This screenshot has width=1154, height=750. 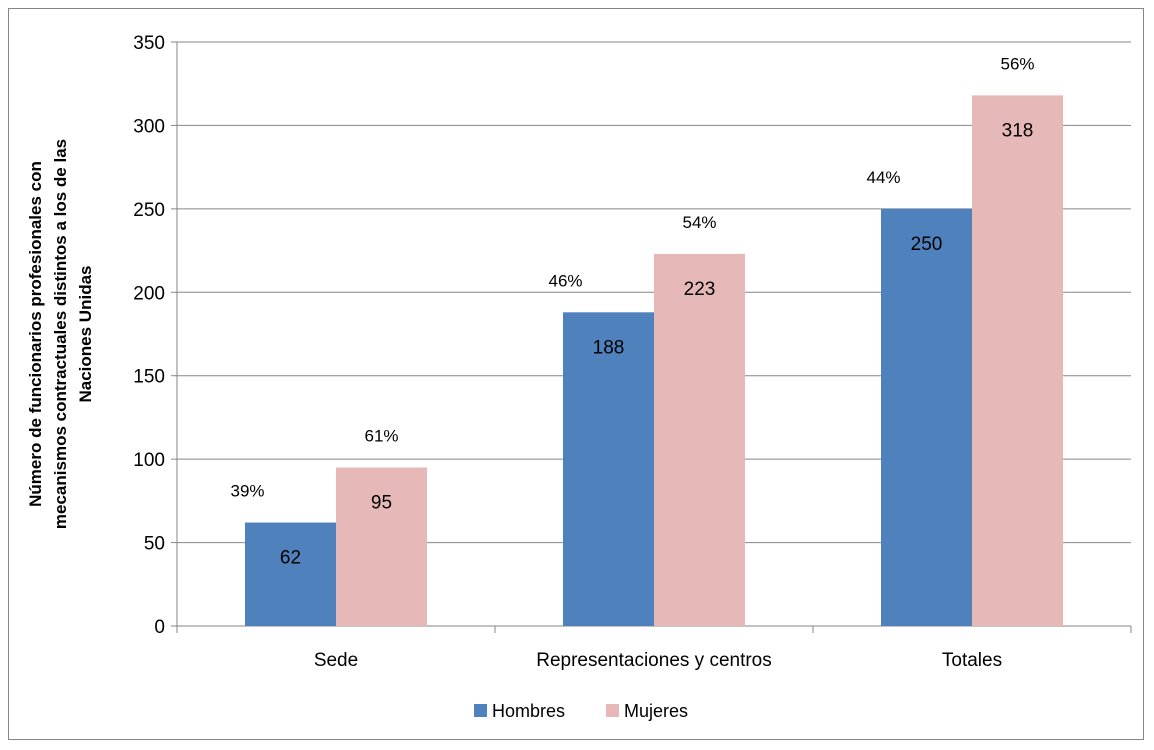 What do you see at coordinates (883, 177) in the screenshot?
I see `bar-percent-label: 44%` at bounding box center [883, 177].